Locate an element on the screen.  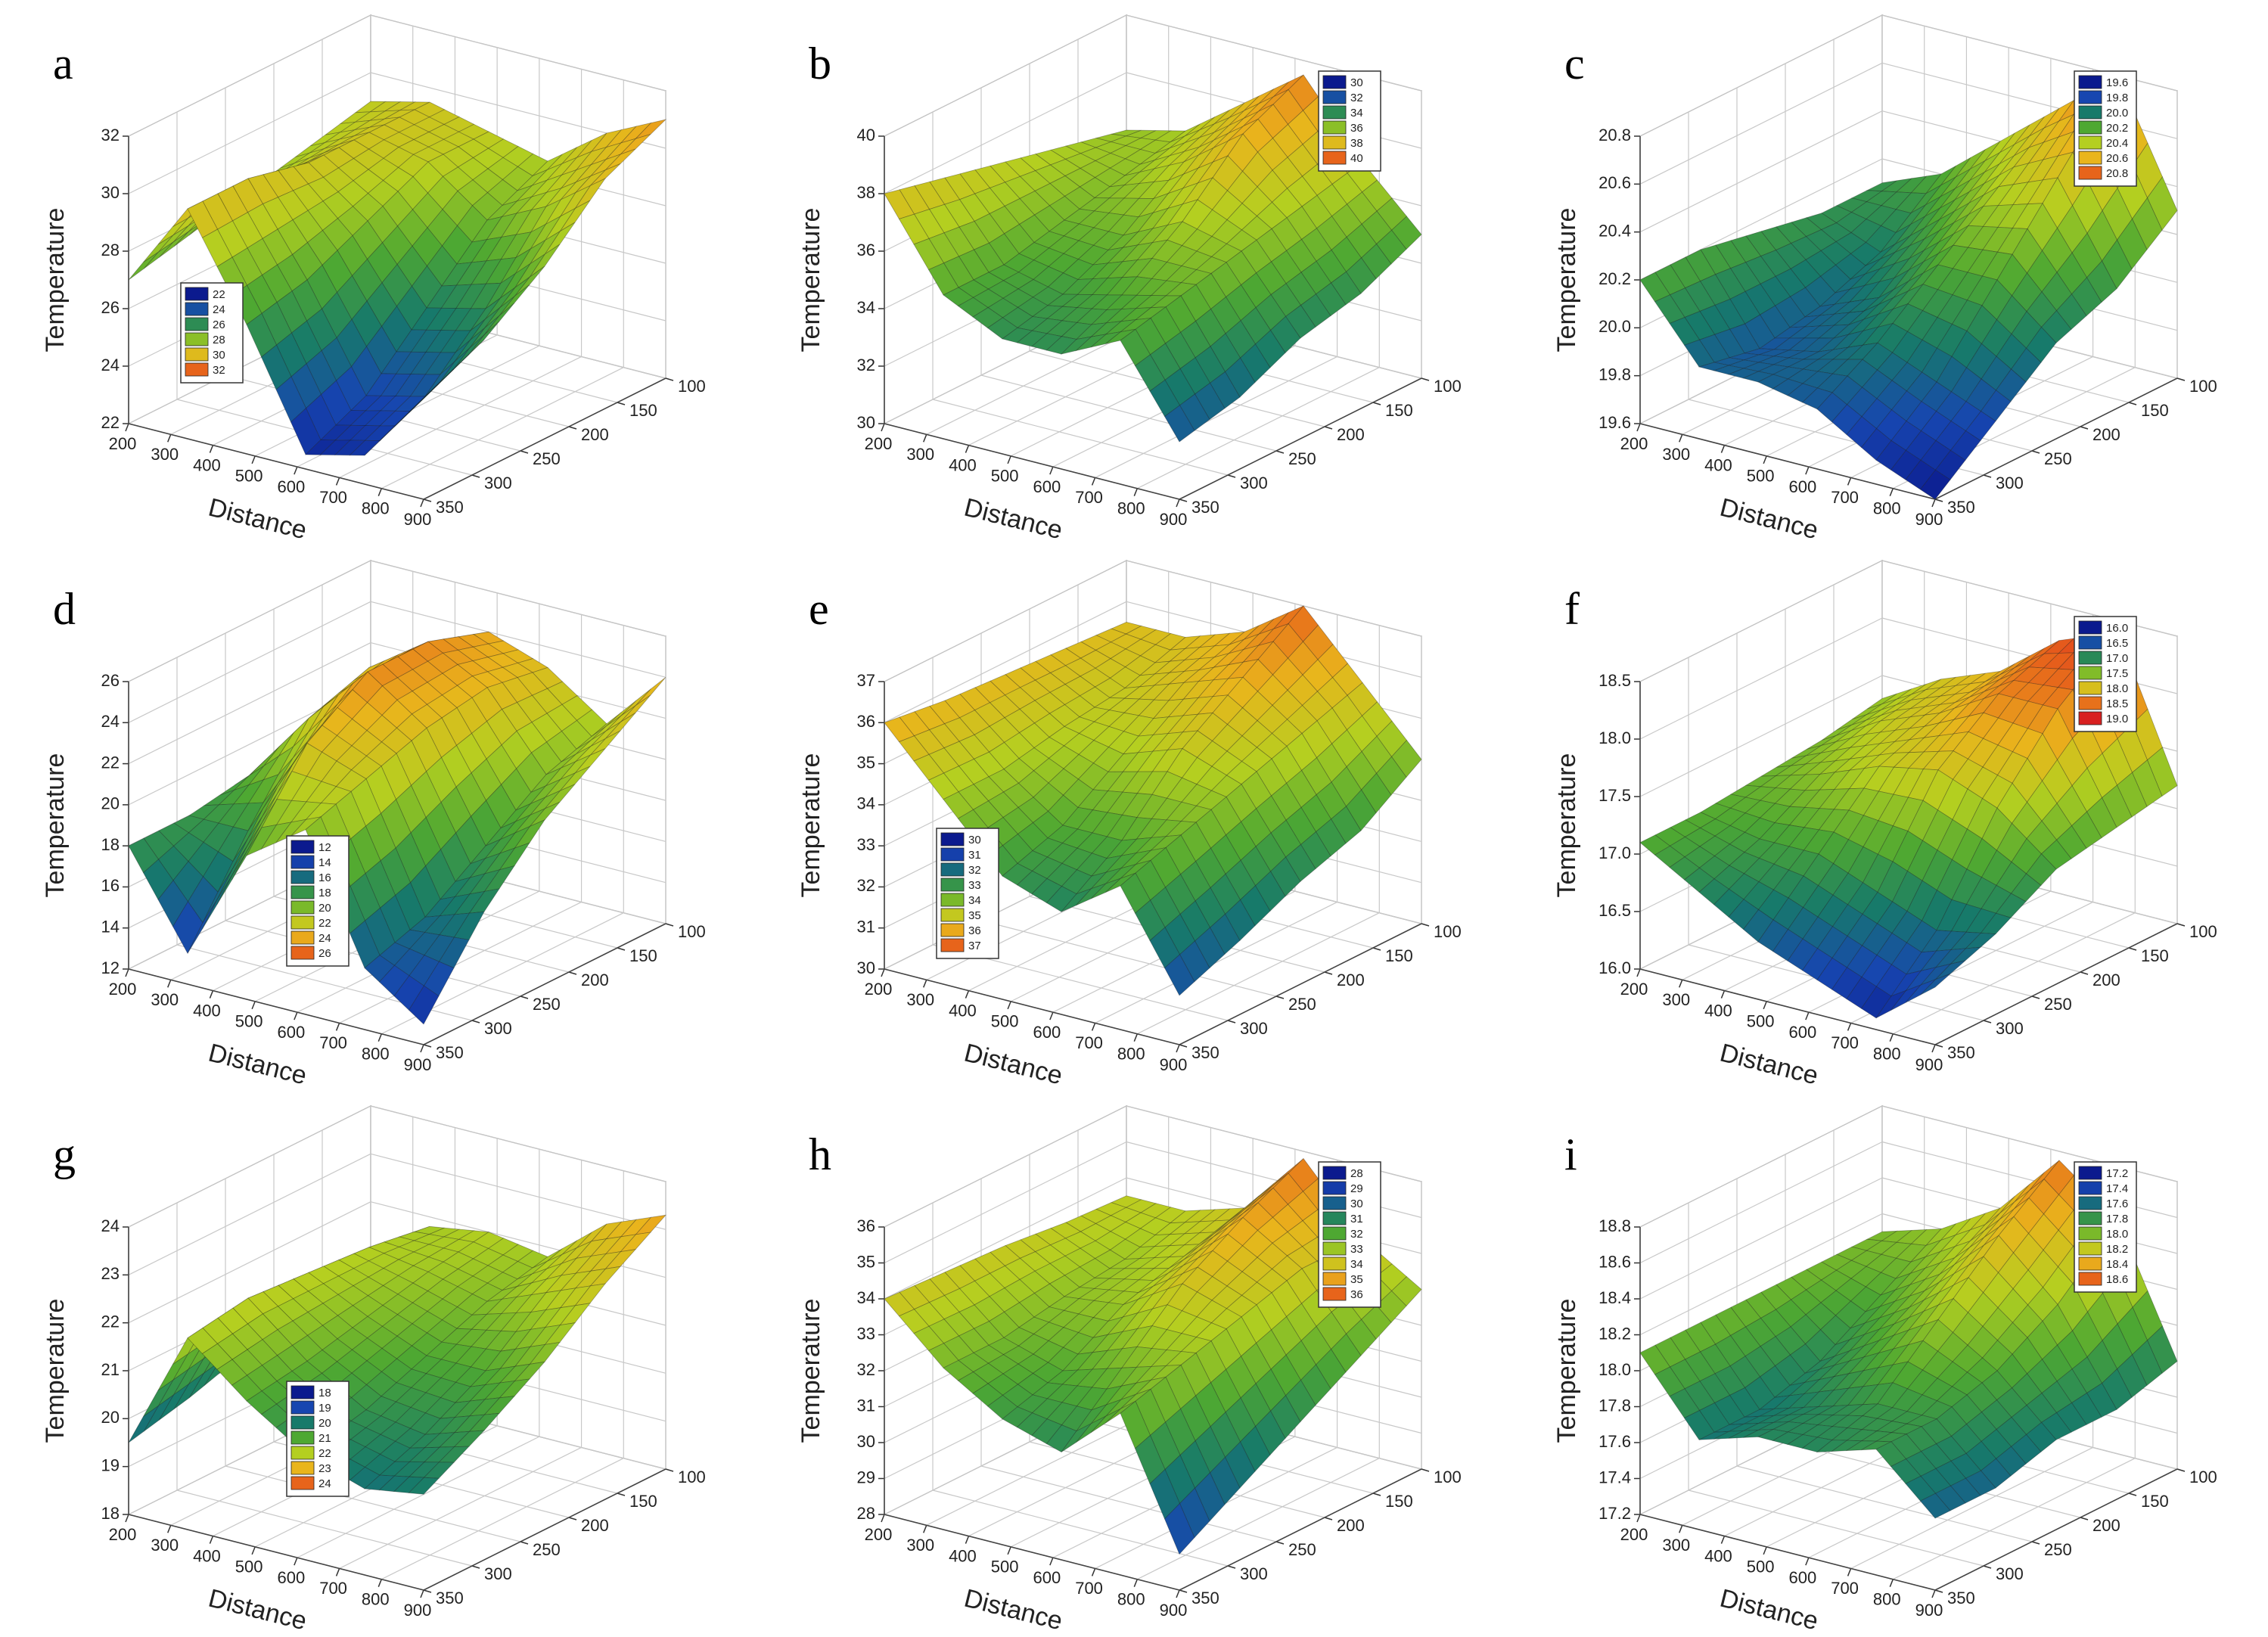
z-tick-label: 35 is located at coordinates (866, 1261).